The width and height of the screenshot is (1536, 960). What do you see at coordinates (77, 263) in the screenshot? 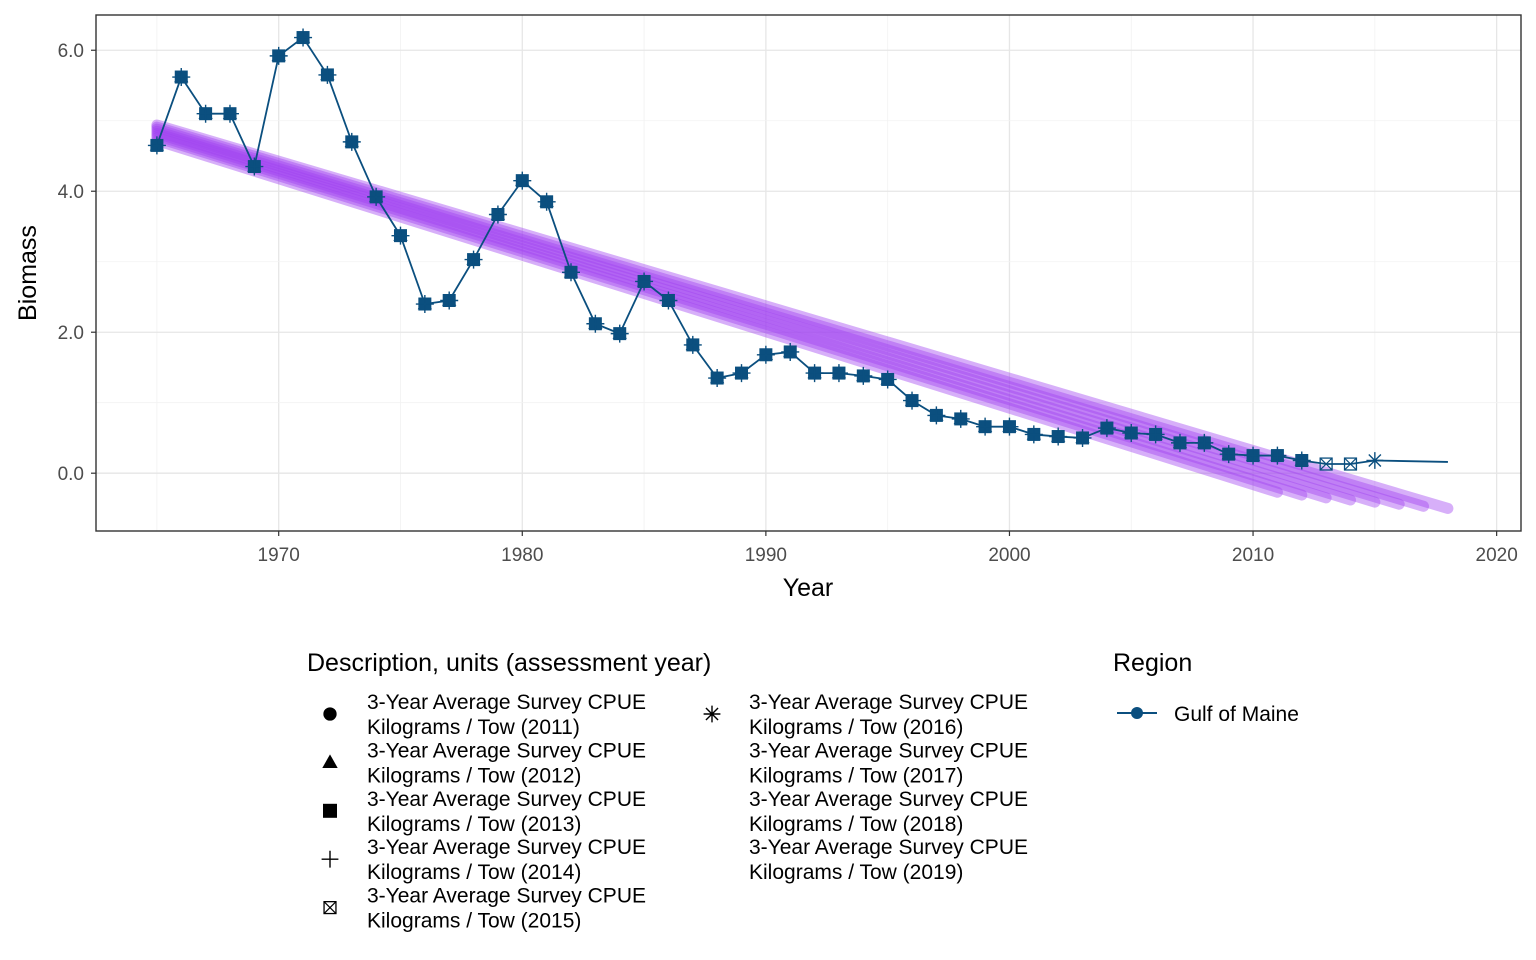
I see `y-axis: 0.0 2.0 4.0 6.0` at bounding box center [77, 263].